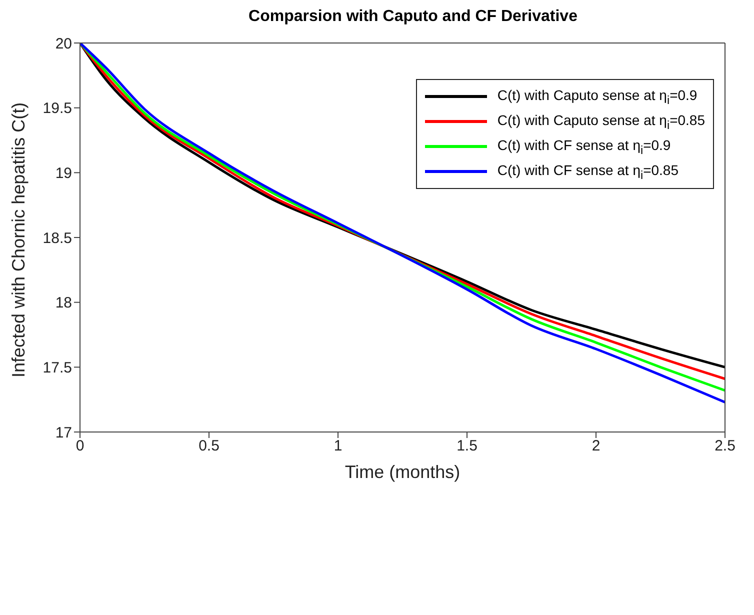 This screenshot has width=754, height=615. I want to click on y-tick-label: 19, so click(63, 173).